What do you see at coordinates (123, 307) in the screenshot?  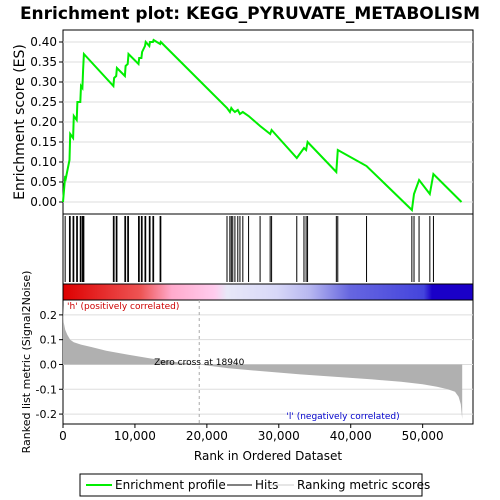 I see `positive-correlation-label: 'h' (positively correlated)` at bounding box center [123, 307].